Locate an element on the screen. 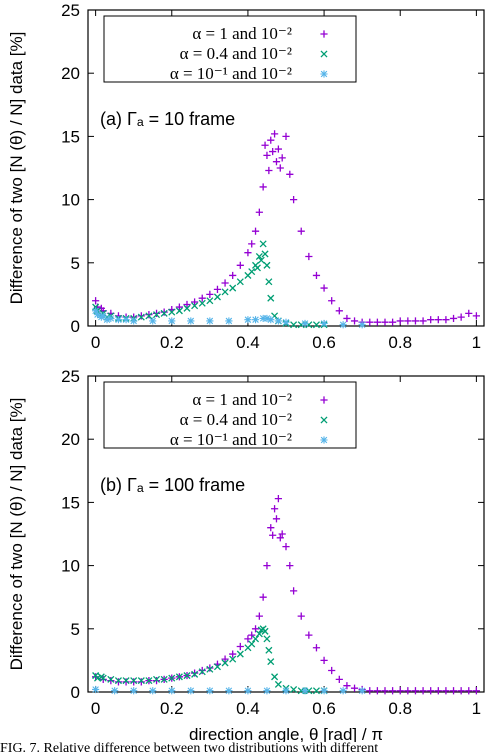  x-axis-label: direction angle, θ [rad] / π is located at coordinates (286, 733).